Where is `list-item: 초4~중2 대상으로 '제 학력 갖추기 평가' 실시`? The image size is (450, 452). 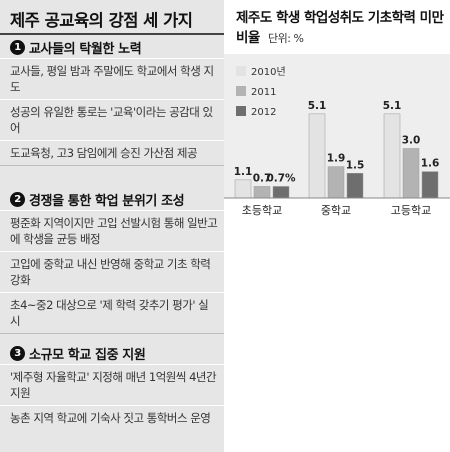 list-item: 초4~중2 대상으로 '제 학력 갖추기 평가' 실시 is located at coordinates (112, 312).